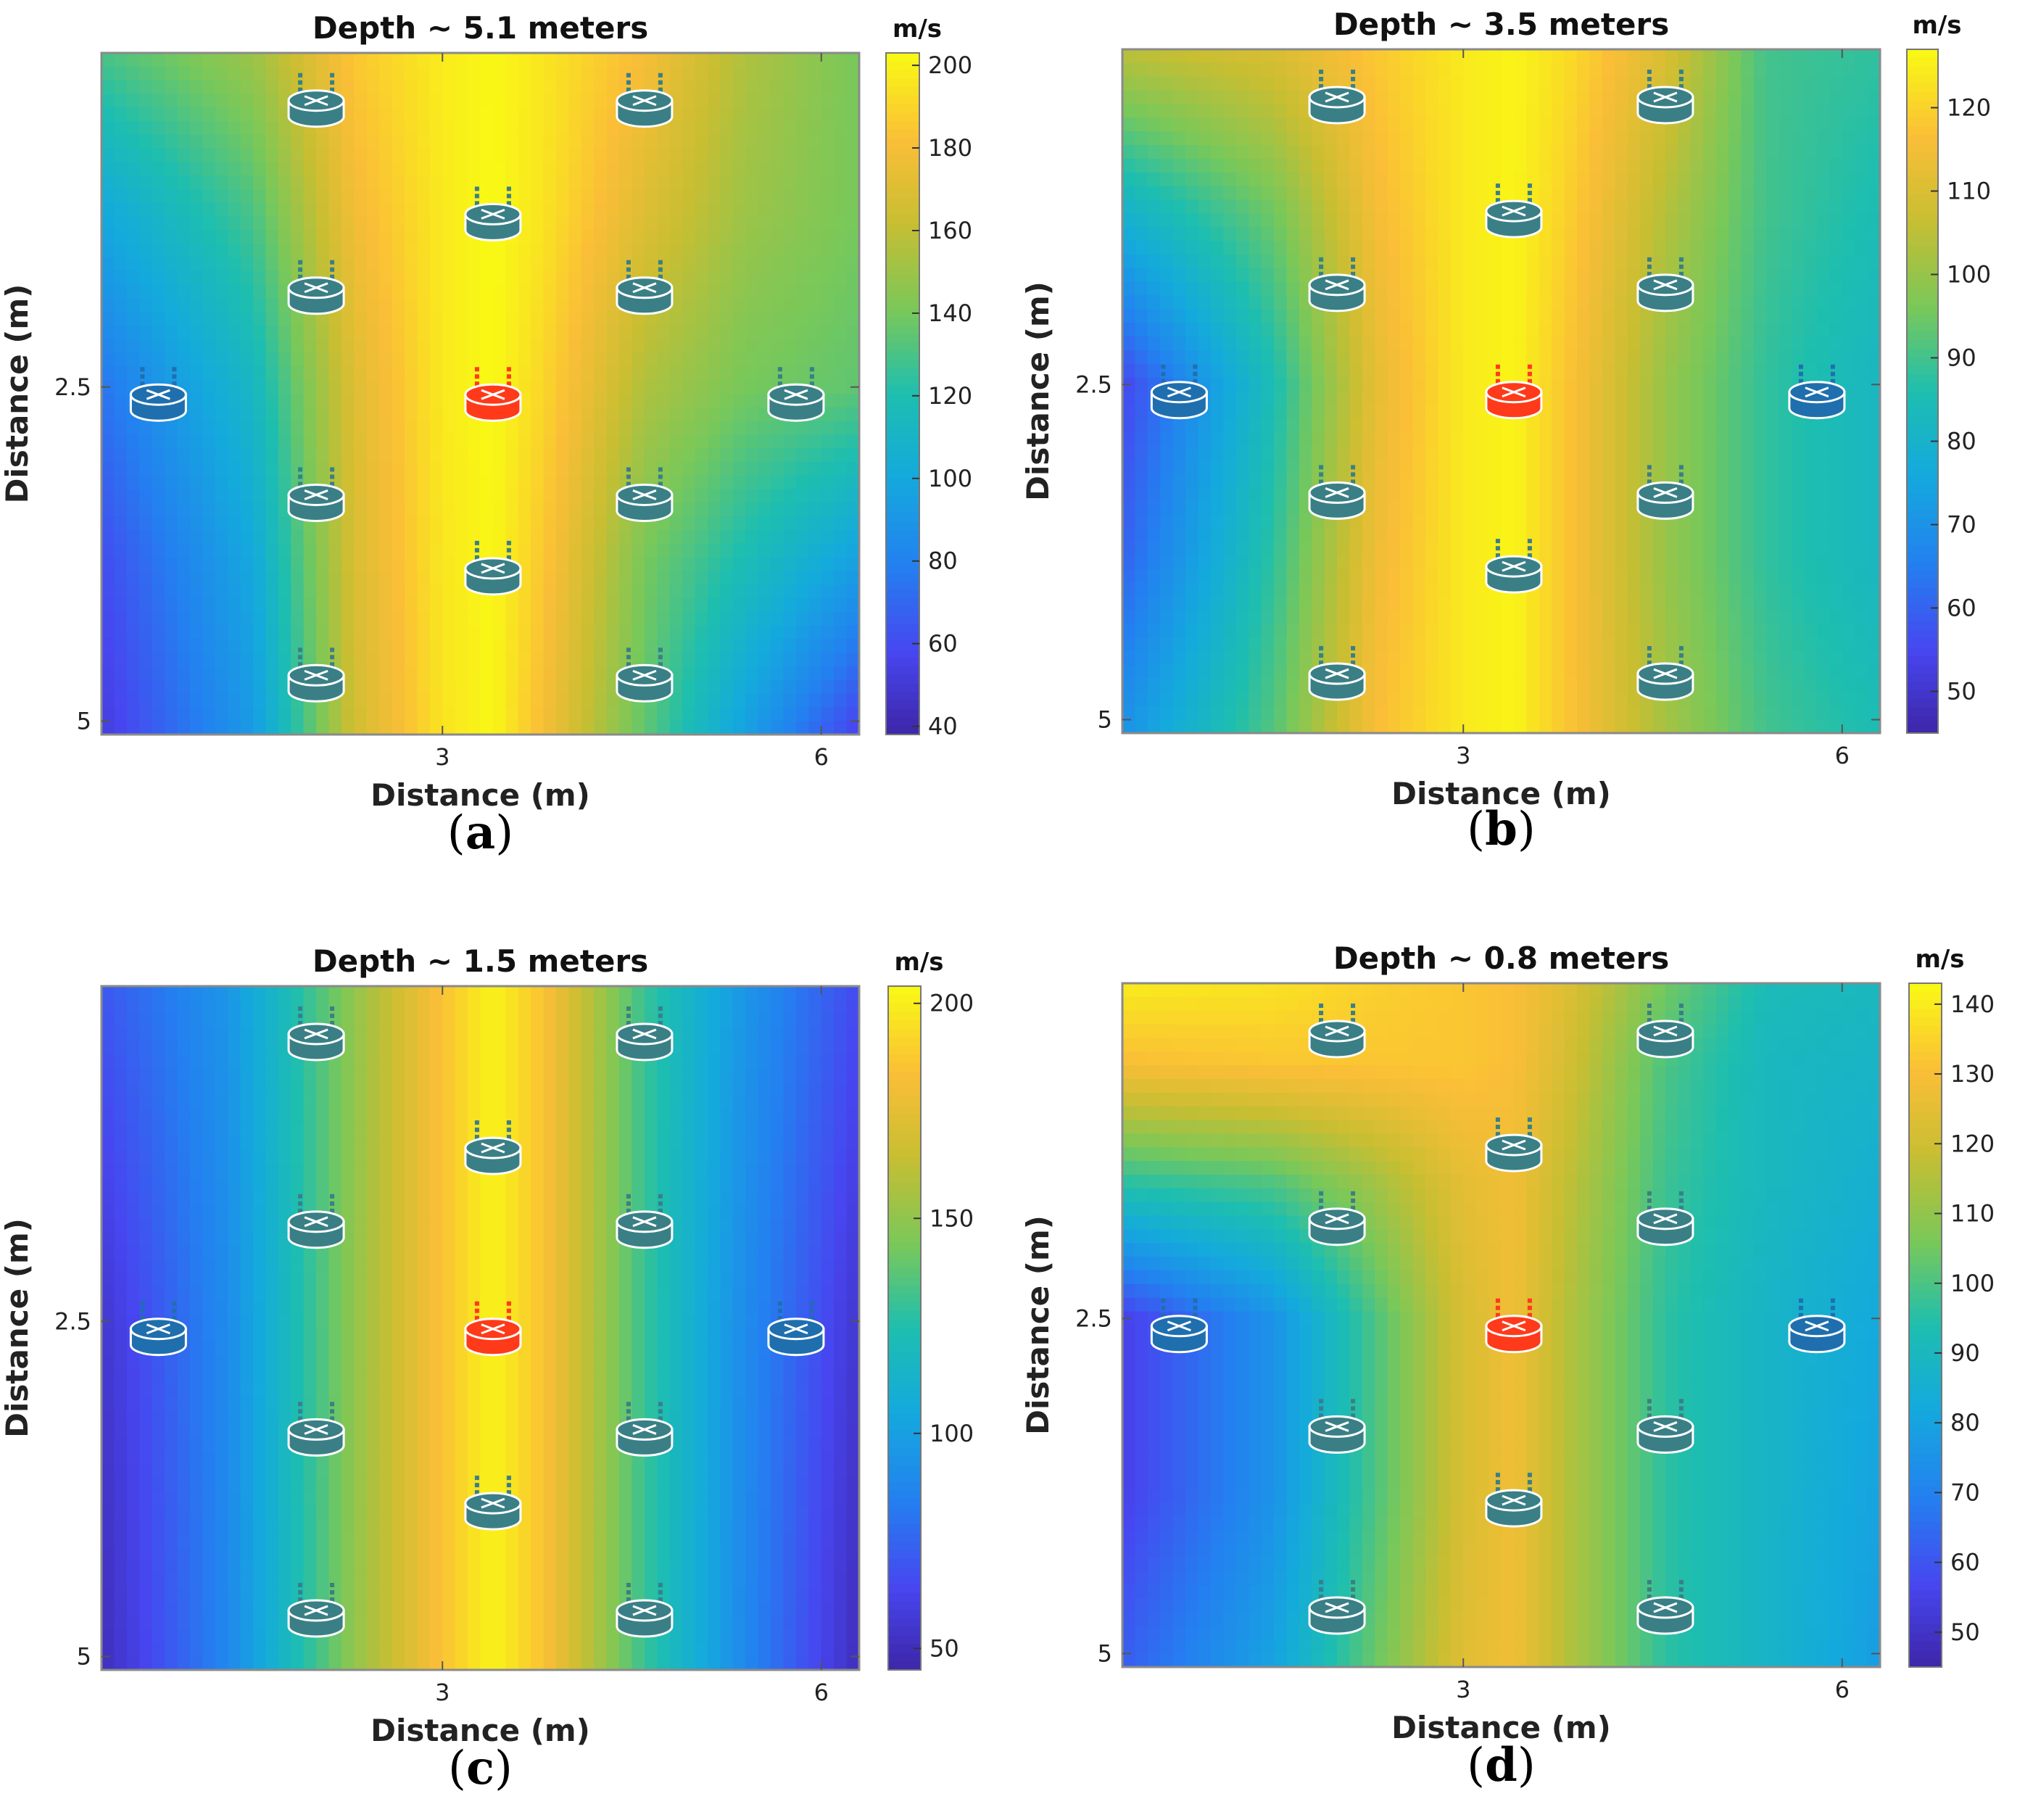  Describe the element at coordinates (480, 795) in the screenshot. I see `x-axis-label: Distance (m)` at that location.